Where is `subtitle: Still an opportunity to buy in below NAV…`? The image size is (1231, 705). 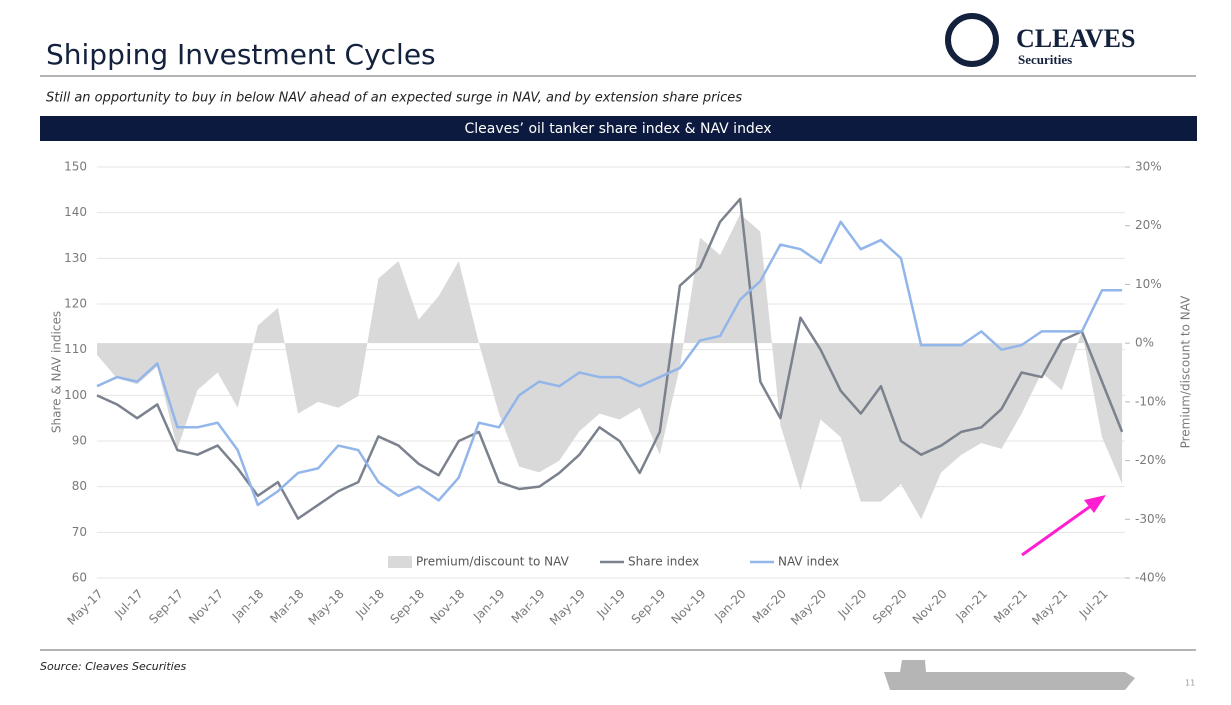
subtitle: Still an opportunity to buy in below NAV… is located at coordinates (394, 98).